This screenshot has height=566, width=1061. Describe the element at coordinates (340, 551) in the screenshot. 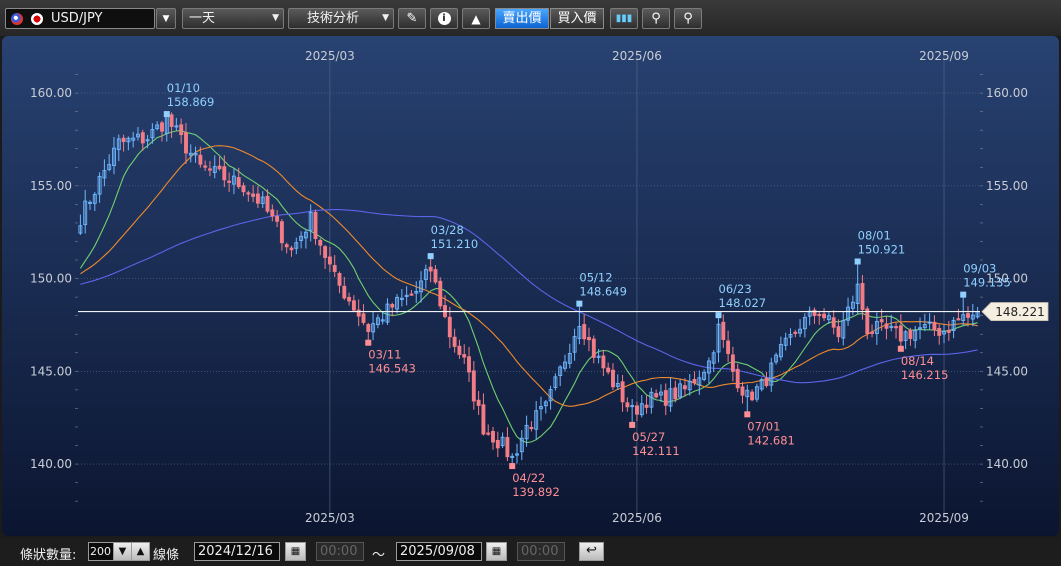

I see `start-time-input: 00:00` at that location.